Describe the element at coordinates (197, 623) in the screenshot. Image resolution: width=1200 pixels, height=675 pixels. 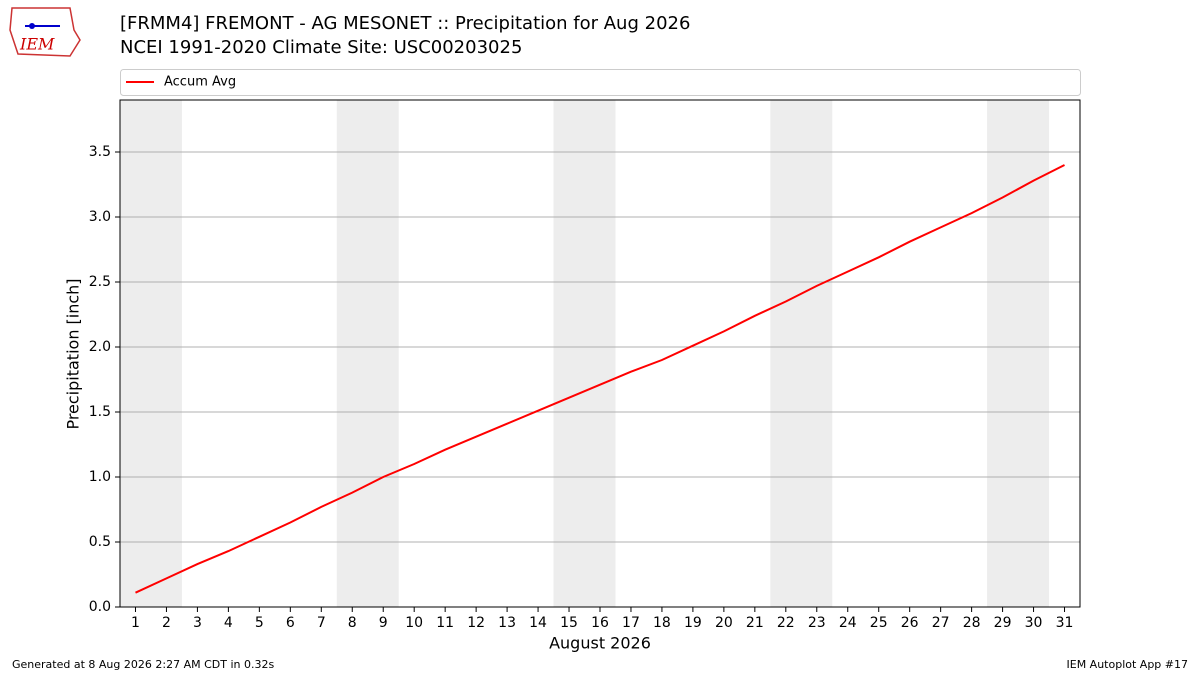
I see `x-tick-label: 3` at that location.